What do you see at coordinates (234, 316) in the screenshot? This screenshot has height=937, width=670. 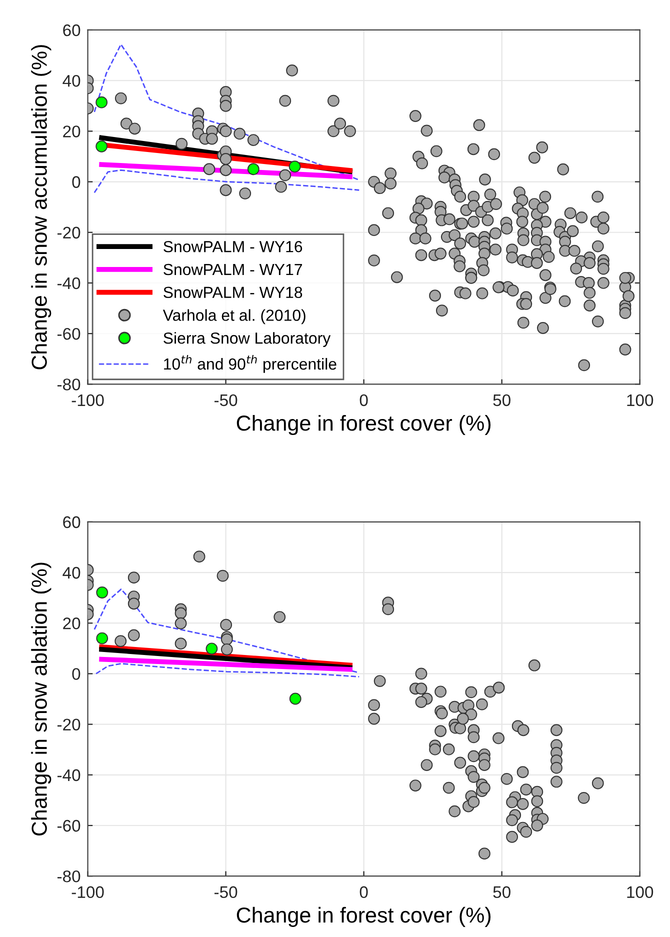 I see `legend-label: Varhola et al. (2010)` at bounding box center [234, 316].